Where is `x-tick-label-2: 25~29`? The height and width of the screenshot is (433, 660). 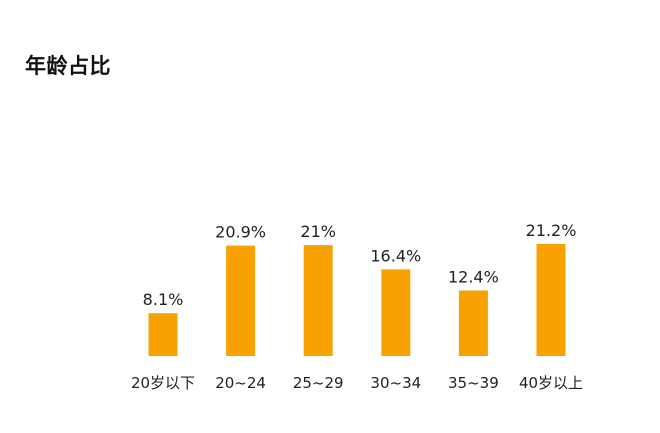 x-tick-label-2: 25~29 is located at coordinates (318, 383).